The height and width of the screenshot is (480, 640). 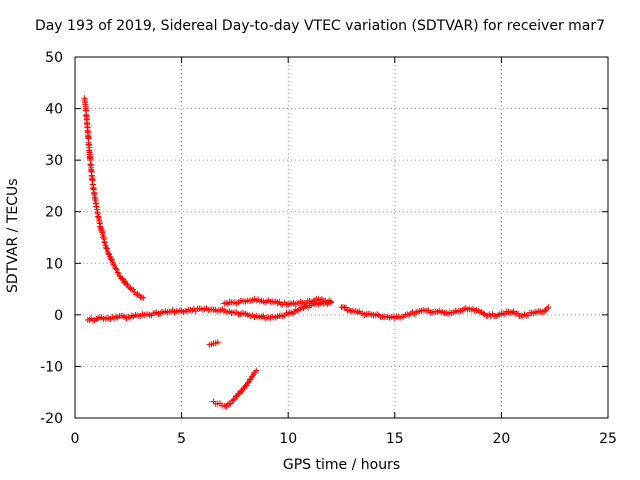 I want to click on y-tick-label: -20, so click(x=51, y=419).